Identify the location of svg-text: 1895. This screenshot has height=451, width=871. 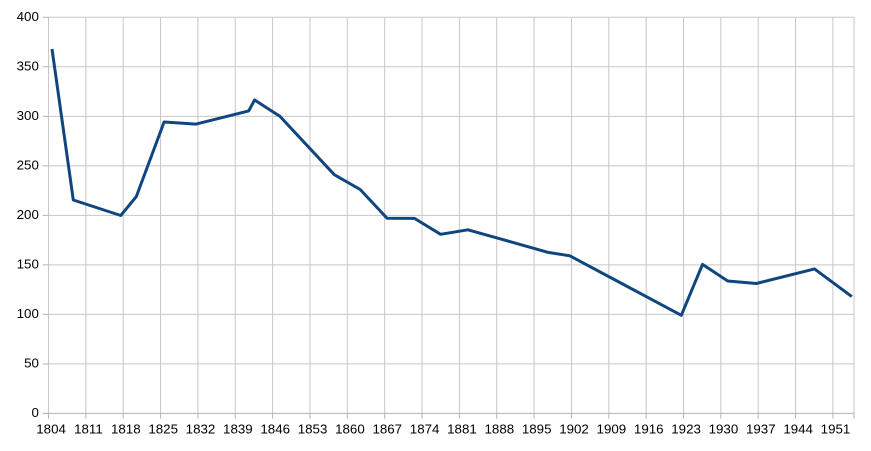
(537, 429).